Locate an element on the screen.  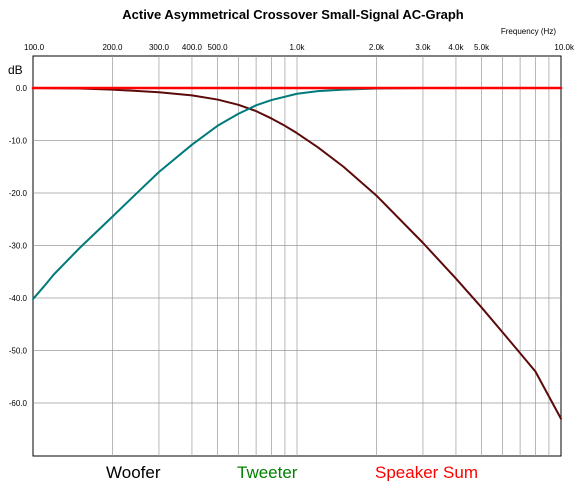
x-tick-label: 10.0k is located at coordinates (564, 47).